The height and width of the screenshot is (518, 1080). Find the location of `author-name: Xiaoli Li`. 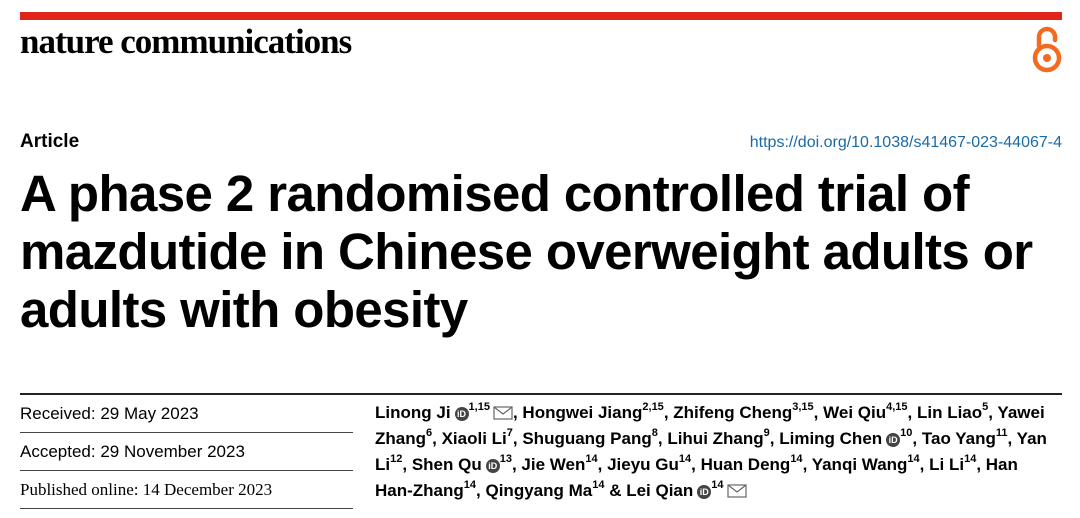

author-name: Xiaoli Li is located at coordinates (474, 438).